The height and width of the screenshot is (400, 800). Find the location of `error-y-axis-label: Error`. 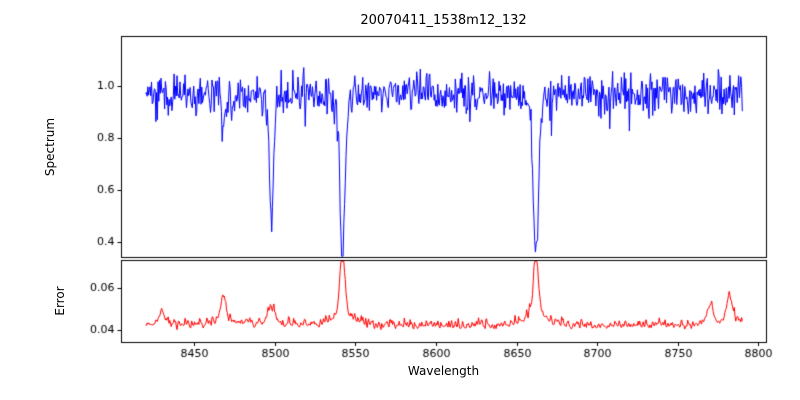

error-y-axis-label: Error is located at coordinates (60, 301).